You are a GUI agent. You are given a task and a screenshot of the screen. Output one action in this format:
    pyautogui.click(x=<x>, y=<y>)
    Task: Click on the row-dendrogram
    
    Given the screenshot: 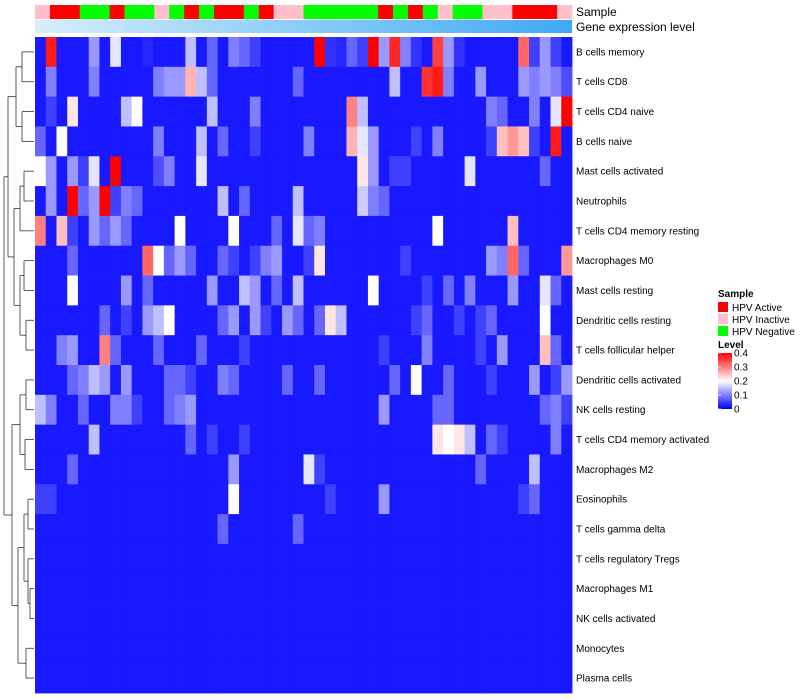 What is the action you would take?
    pyautogui.click(x=18, y=365)
    